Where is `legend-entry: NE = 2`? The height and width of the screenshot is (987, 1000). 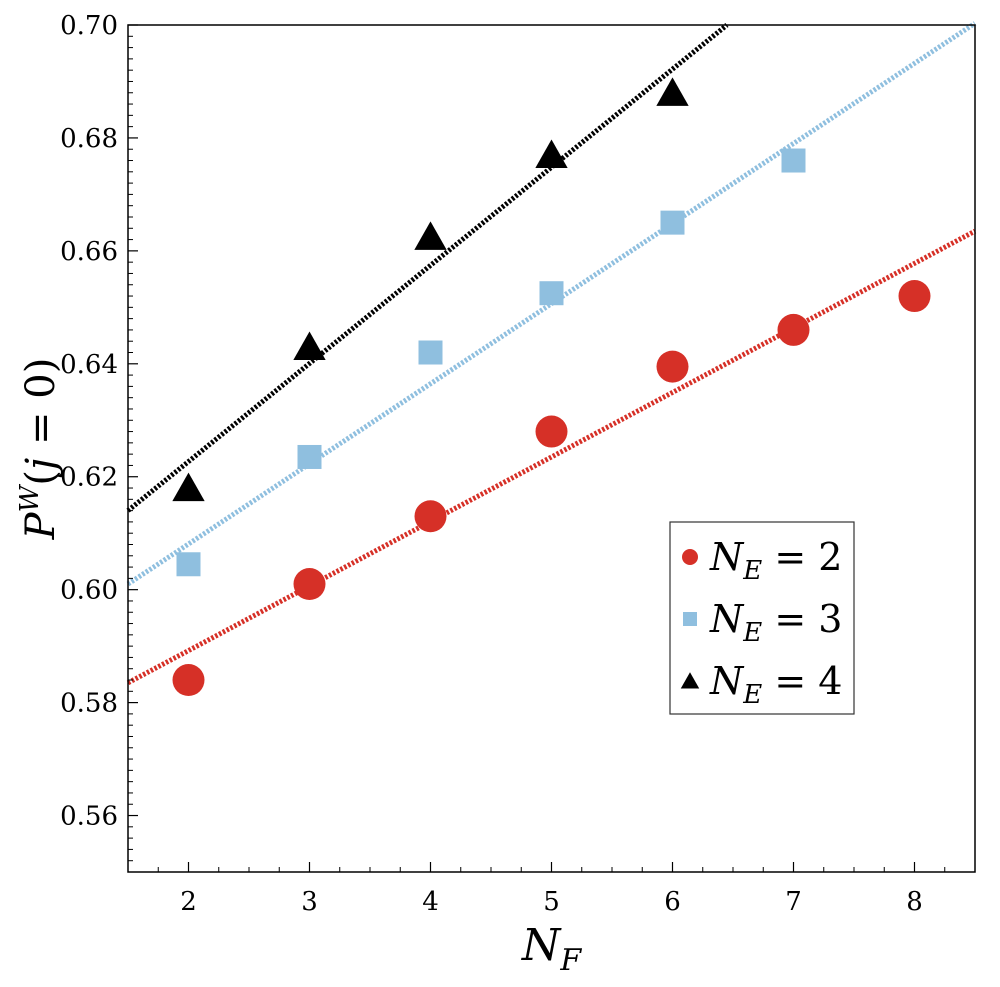
legend-entry: NE = 2 is located at coordinates (762, 560).